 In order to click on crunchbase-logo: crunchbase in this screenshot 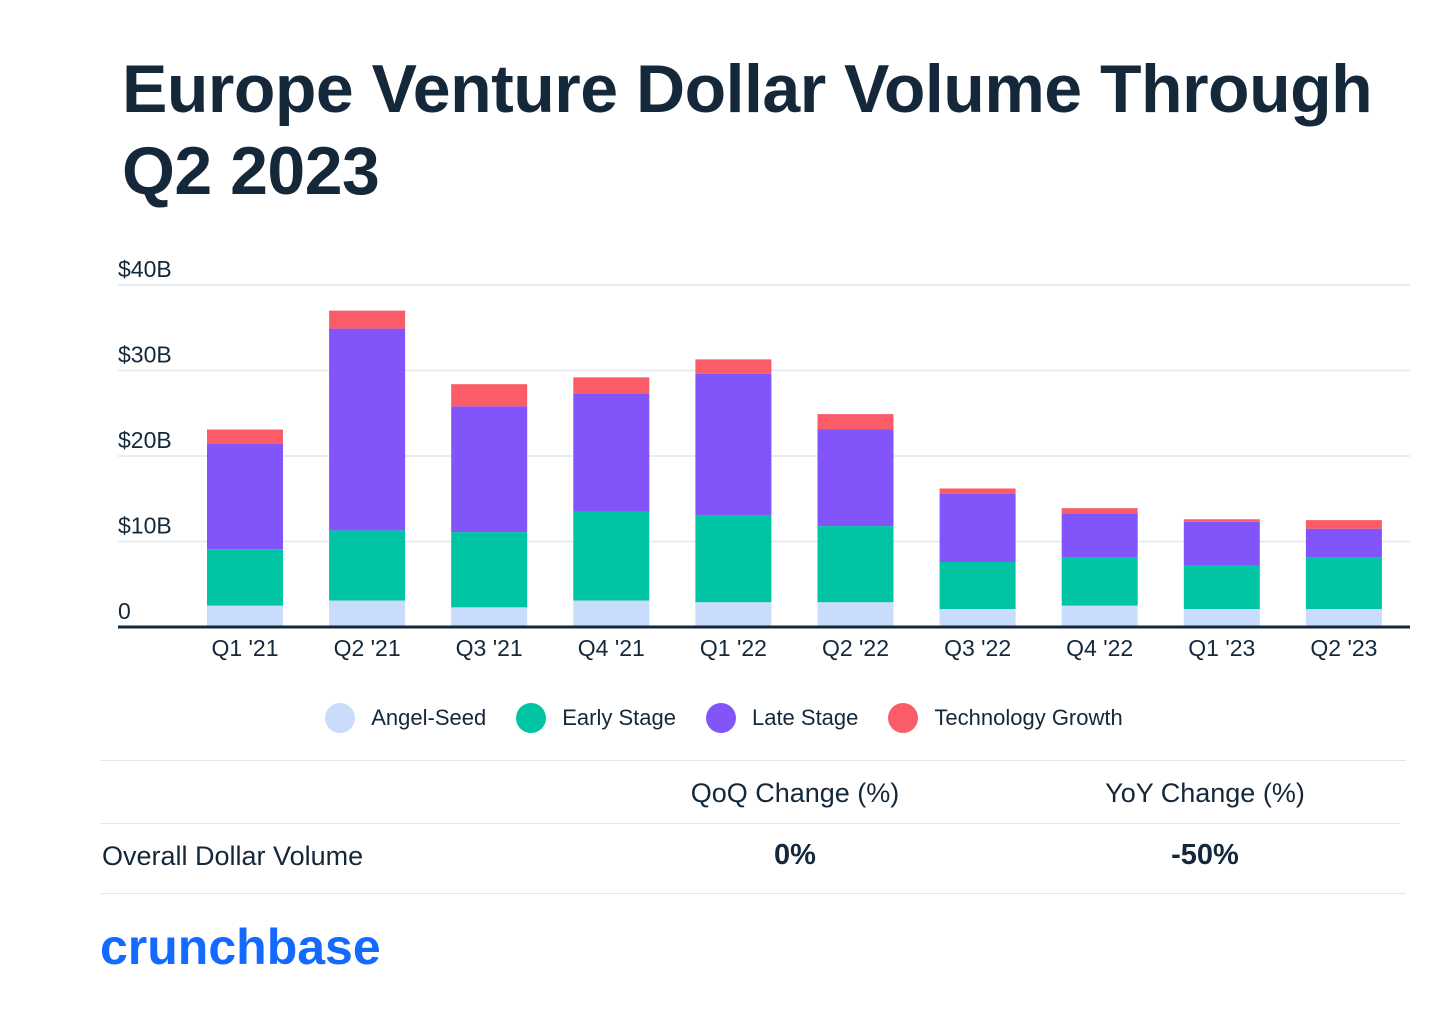, I will do `click(240, 947)`.